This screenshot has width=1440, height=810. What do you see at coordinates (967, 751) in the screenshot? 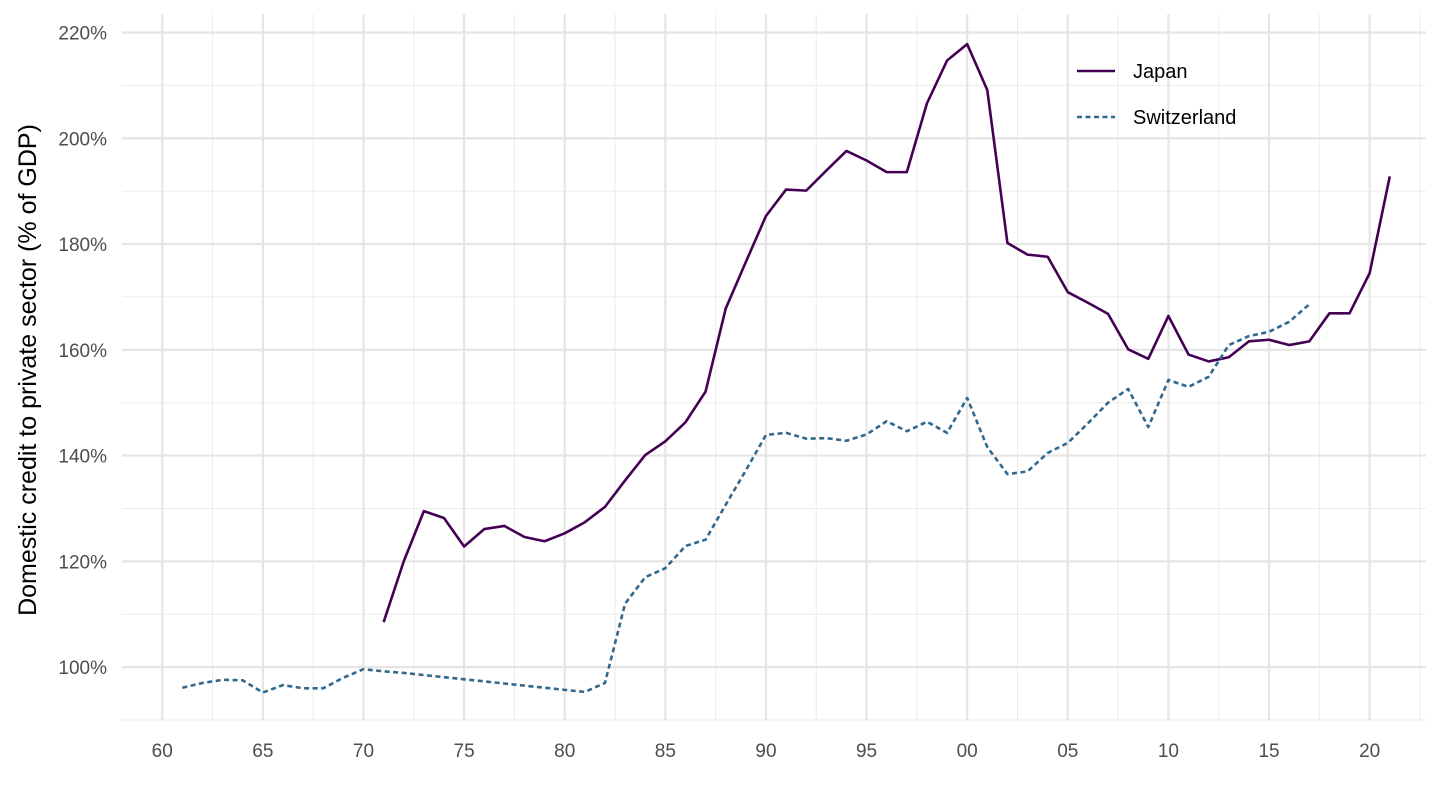
I see `x-tick-label: 00` at bounding box center [967, 751].